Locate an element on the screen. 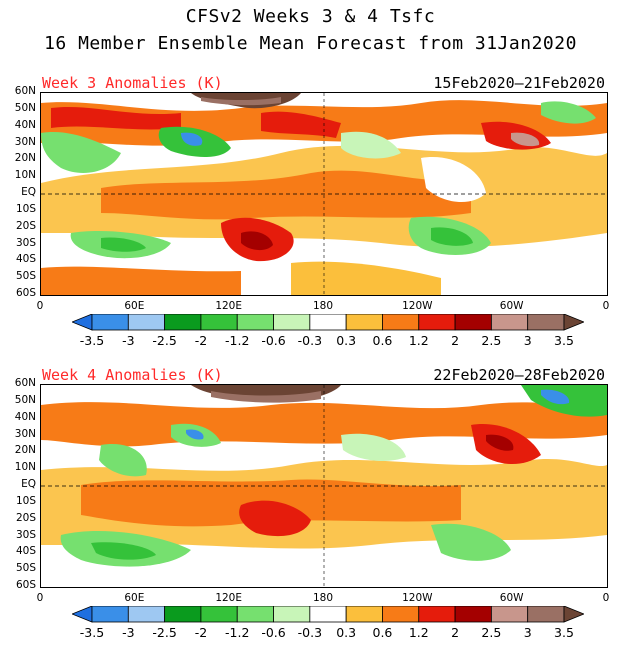  figure-title-line1: CFSv2 Weeks 3 & 4 Tsfc is located at coordinates (310, 16).